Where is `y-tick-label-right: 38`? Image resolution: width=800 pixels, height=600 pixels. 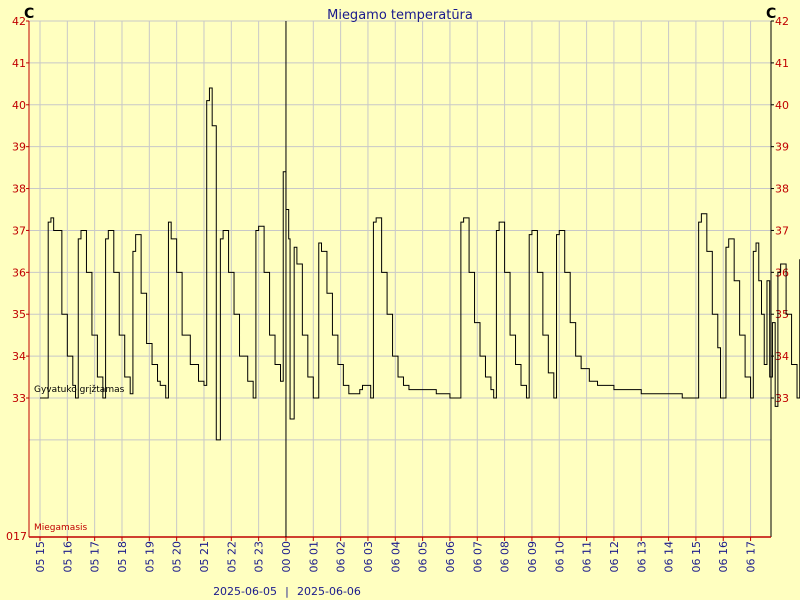
y-tick-label-right: 38 is located at coordinates (782, 189).